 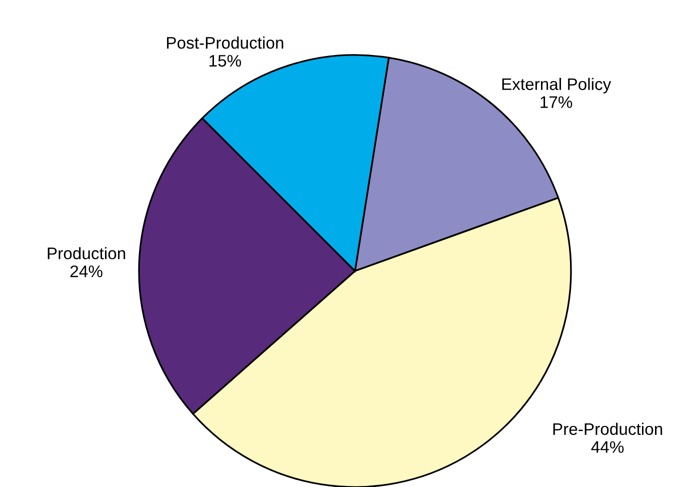 I want to click on data-label: 17%, so click(x=556, y=102).